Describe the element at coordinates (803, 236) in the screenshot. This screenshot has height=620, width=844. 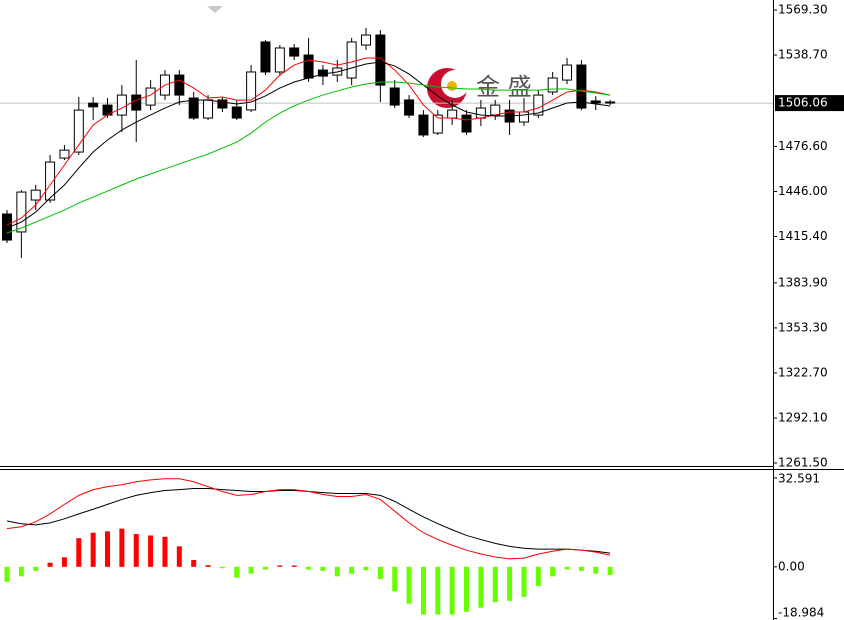
I see `y-tick-label: 1415.40` at that location.